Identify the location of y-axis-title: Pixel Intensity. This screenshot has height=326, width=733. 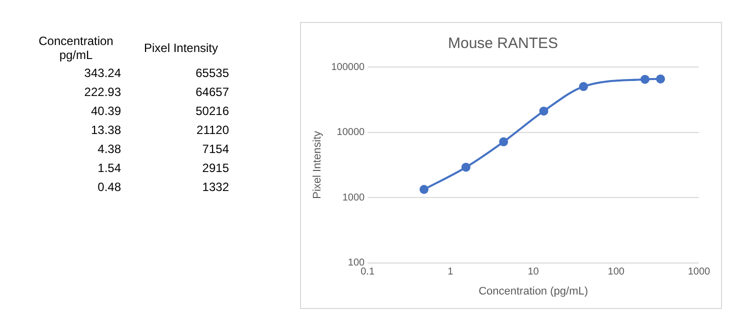
(318, 164).